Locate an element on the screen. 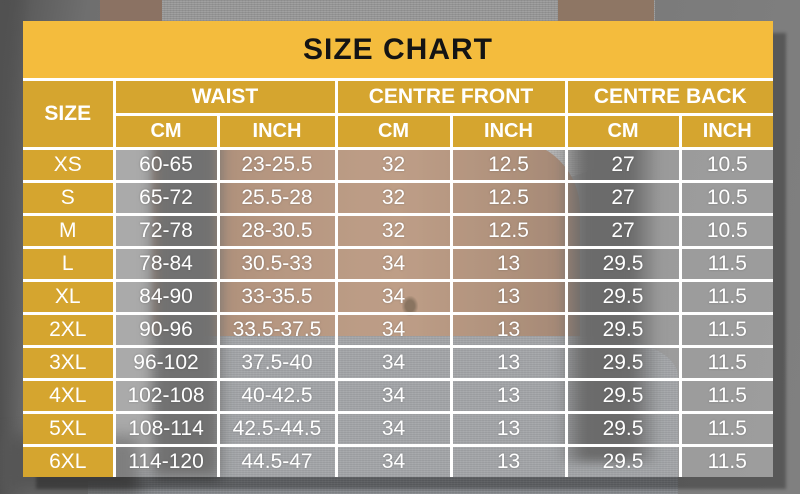 Image resolution: width=800 pixels, height=494 pixels. table-row: 4XL 102-108 40-42.5 34 13 29.5 11.5 is located at coordinates (398, 396).